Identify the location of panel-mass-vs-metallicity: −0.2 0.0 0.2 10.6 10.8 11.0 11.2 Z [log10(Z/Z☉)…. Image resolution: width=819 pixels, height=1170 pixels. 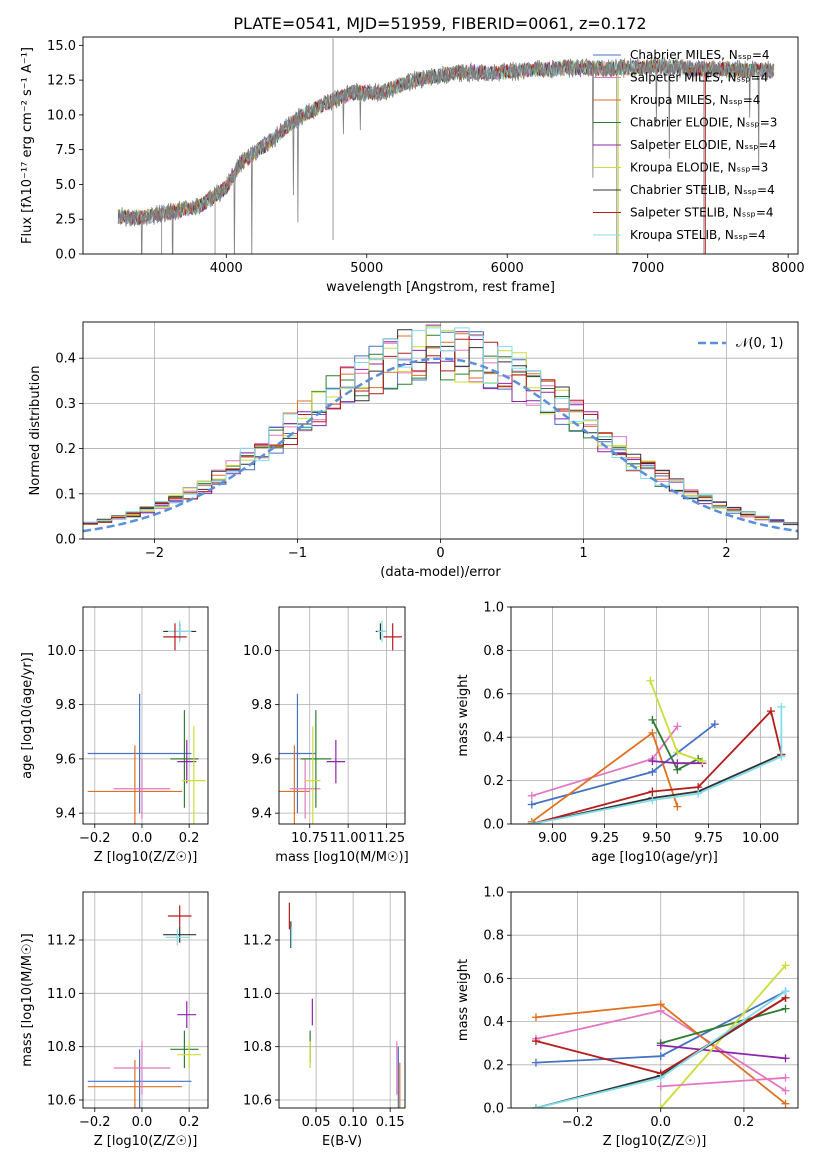
(114, 1020).